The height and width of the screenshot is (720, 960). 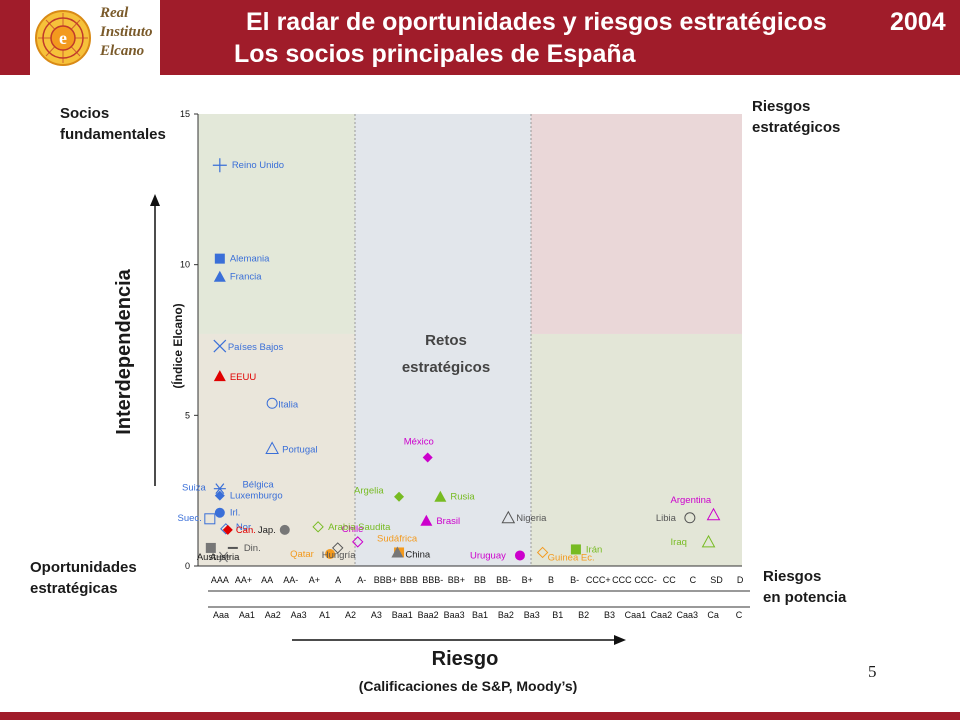 What do you see at coordinates (620, 640) in the screenshot?
I see `x-arrow-head` at bounding box center [620, 640].